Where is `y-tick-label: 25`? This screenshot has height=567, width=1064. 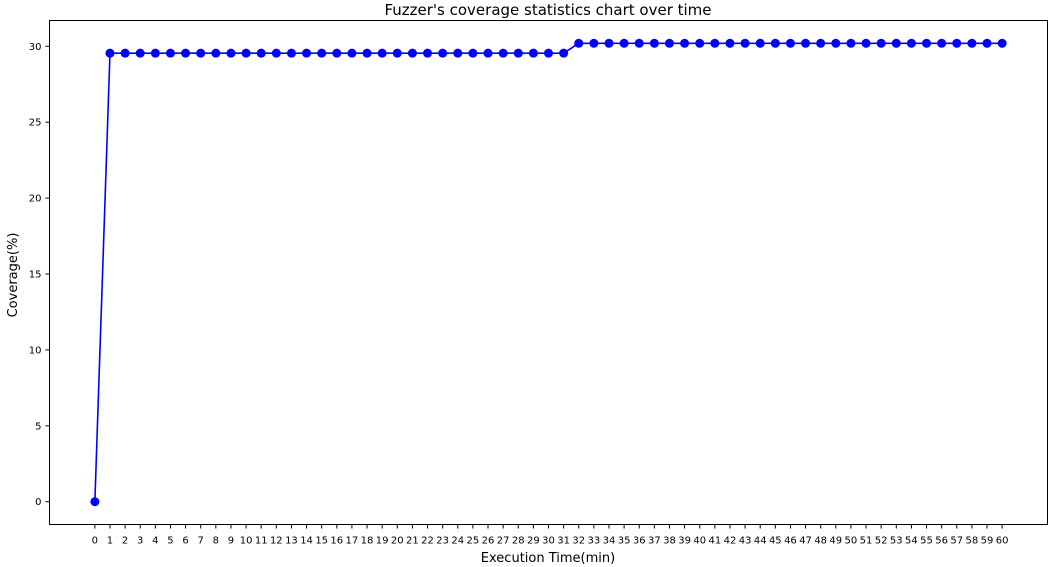 y-tick-label: 25 is located at coordinates (35, 123).